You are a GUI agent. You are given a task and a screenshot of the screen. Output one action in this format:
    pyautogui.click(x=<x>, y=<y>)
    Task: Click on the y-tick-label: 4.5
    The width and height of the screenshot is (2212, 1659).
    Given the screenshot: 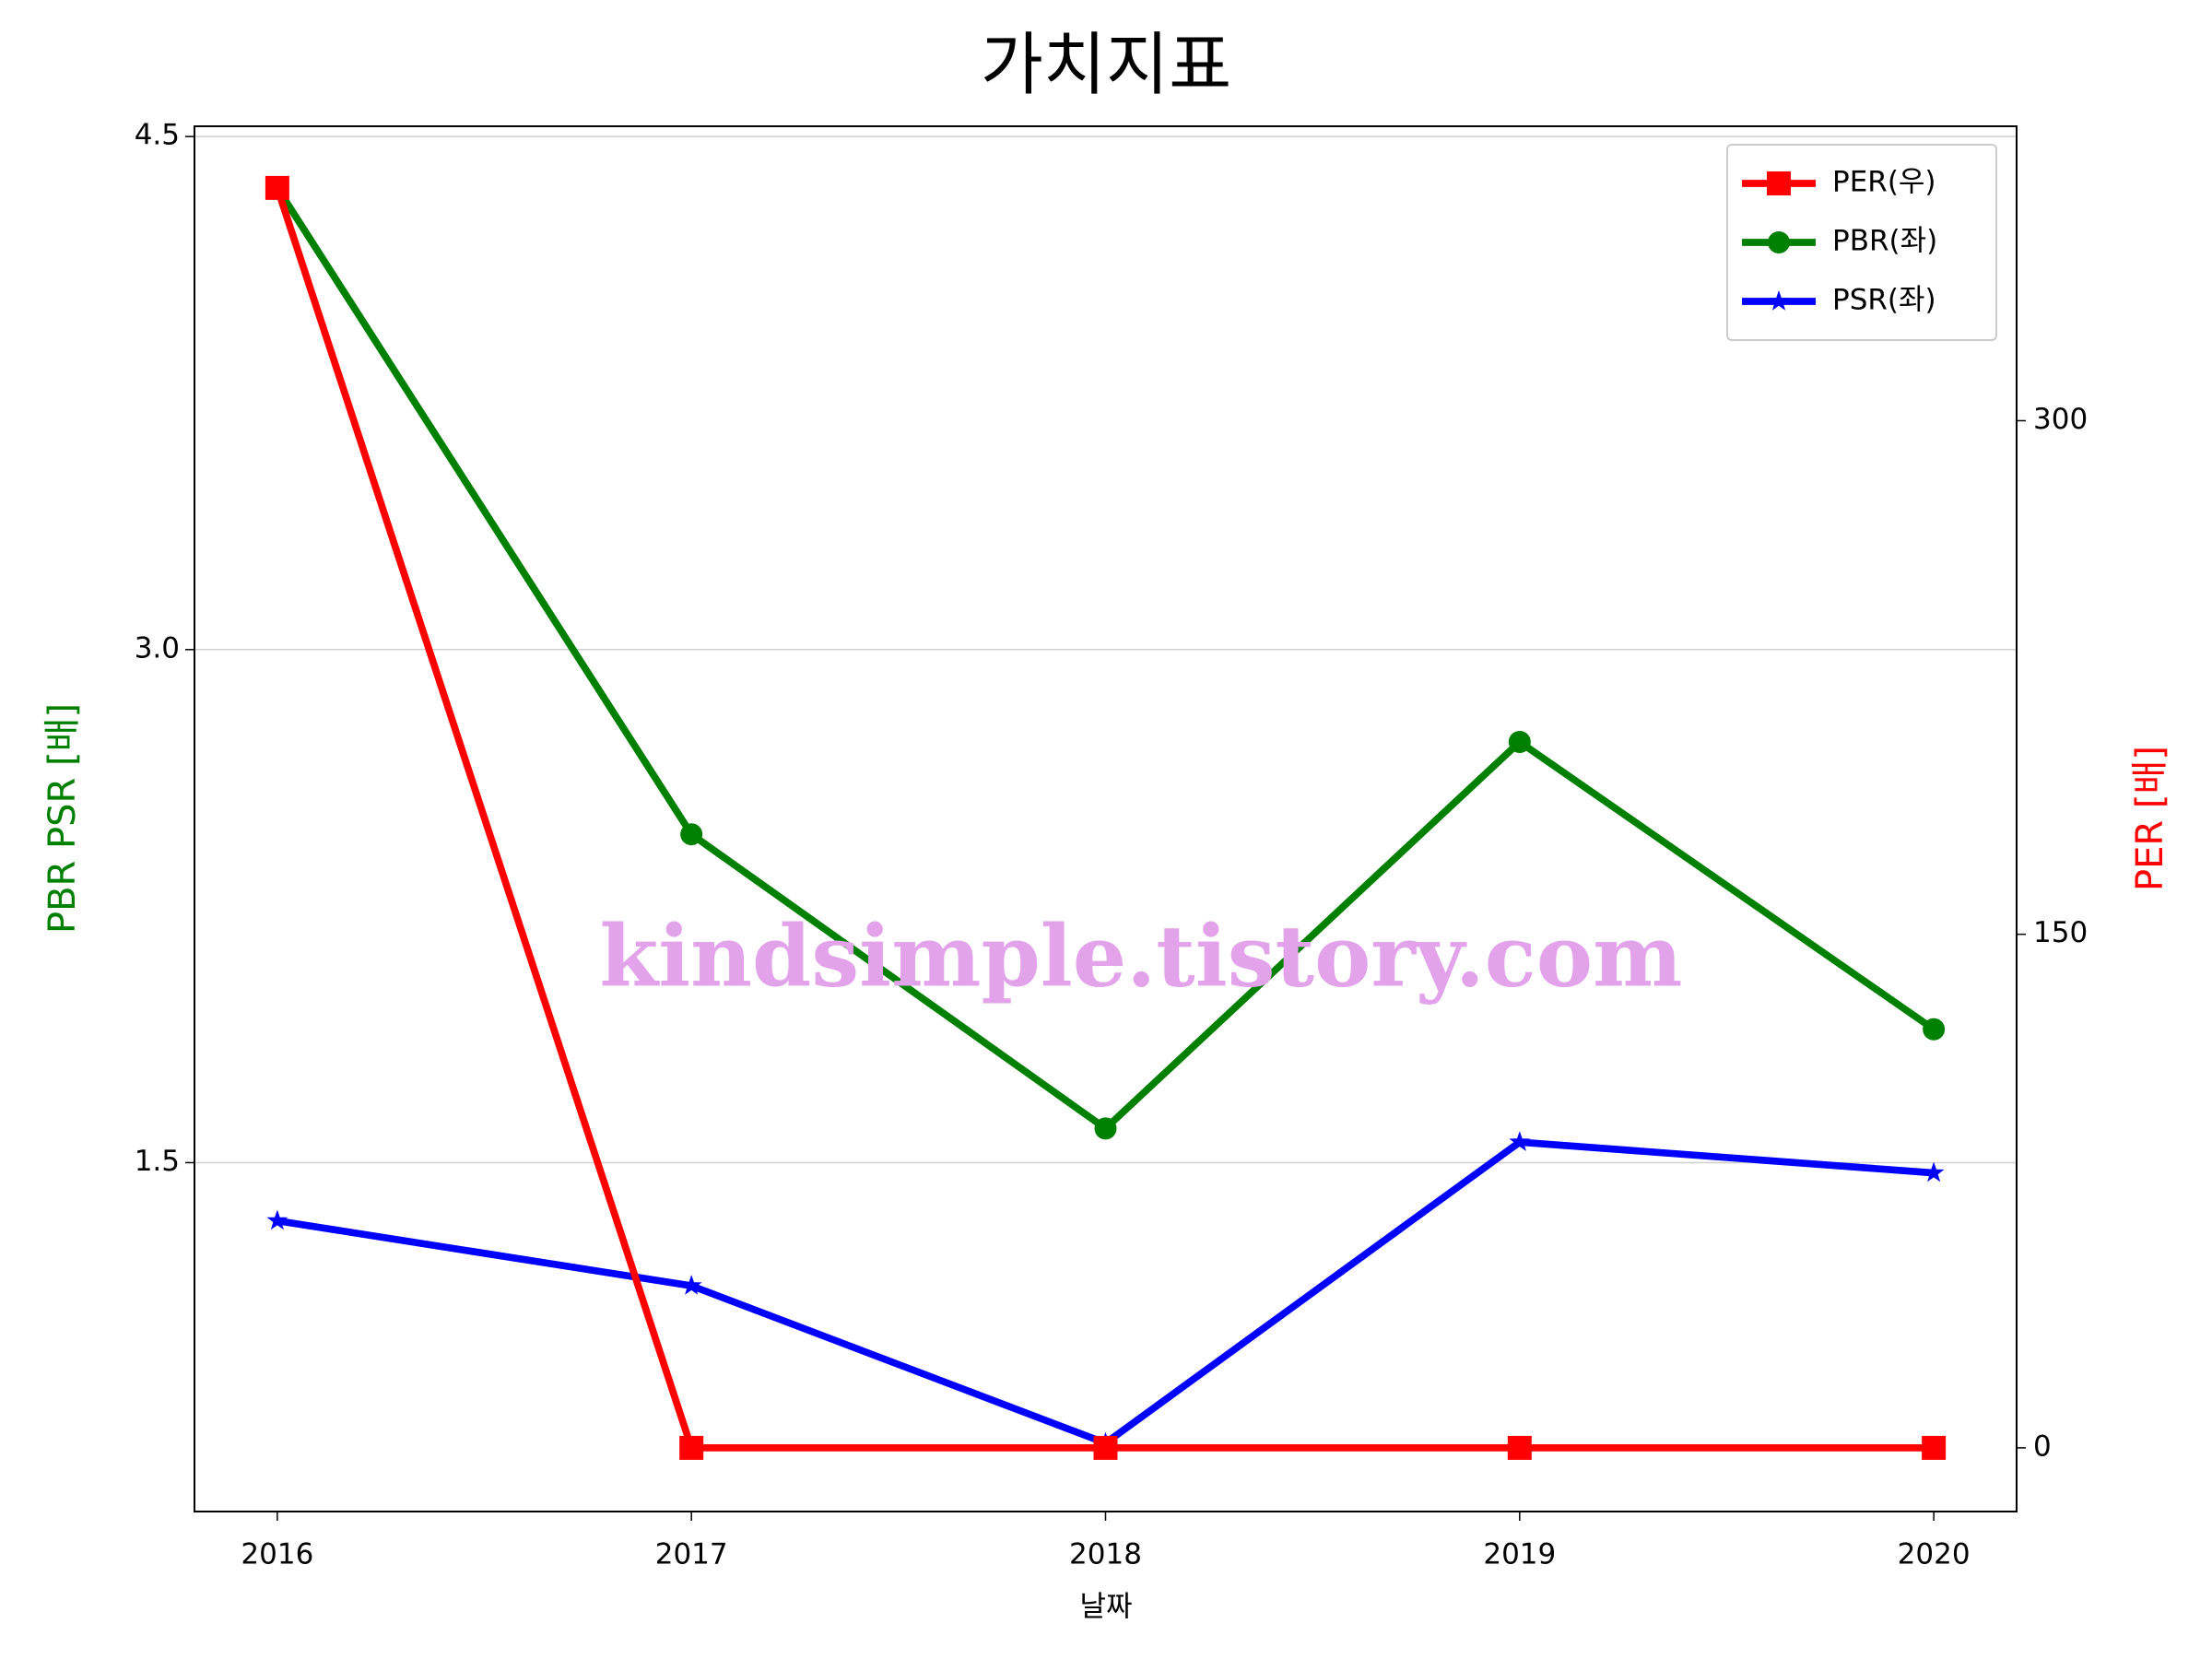 What is the action you would take?
    pyautogui.click(x=157, y=135)
    